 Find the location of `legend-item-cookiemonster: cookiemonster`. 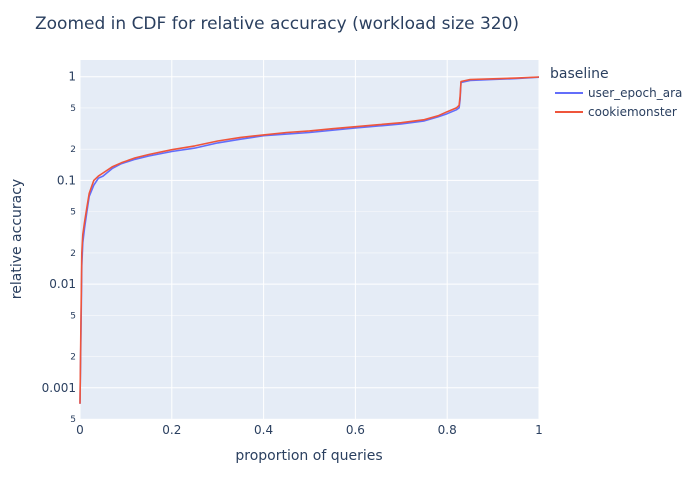

legend-item-cookiemonster: cookiemonster is located at coordinates (616, 112).